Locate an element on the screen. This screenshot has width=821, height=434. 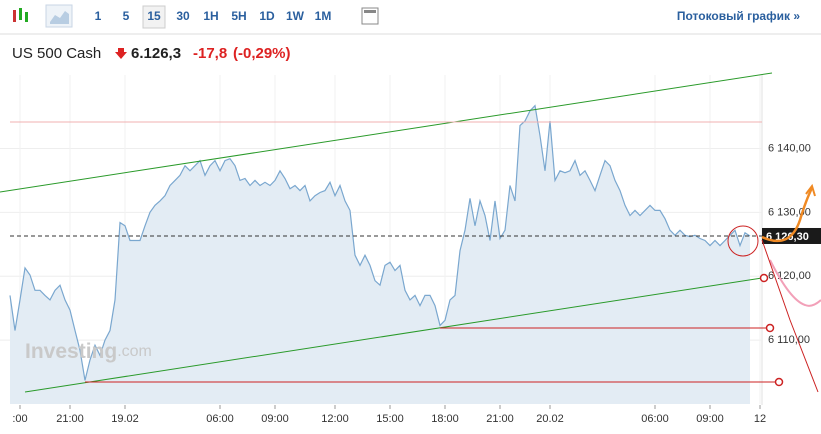
highlight-circle is located at coordinates (743, 241).